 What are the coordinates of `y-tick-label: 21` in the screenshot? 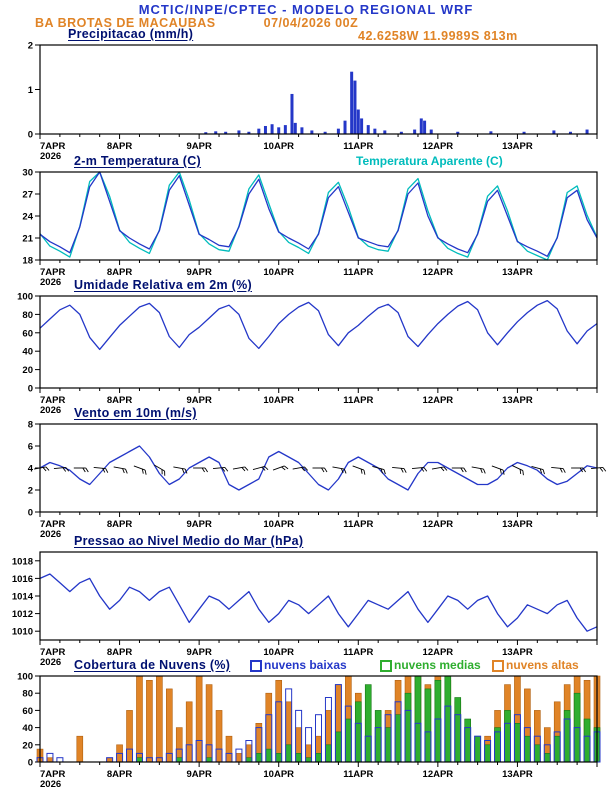 It's located at (27, 239).